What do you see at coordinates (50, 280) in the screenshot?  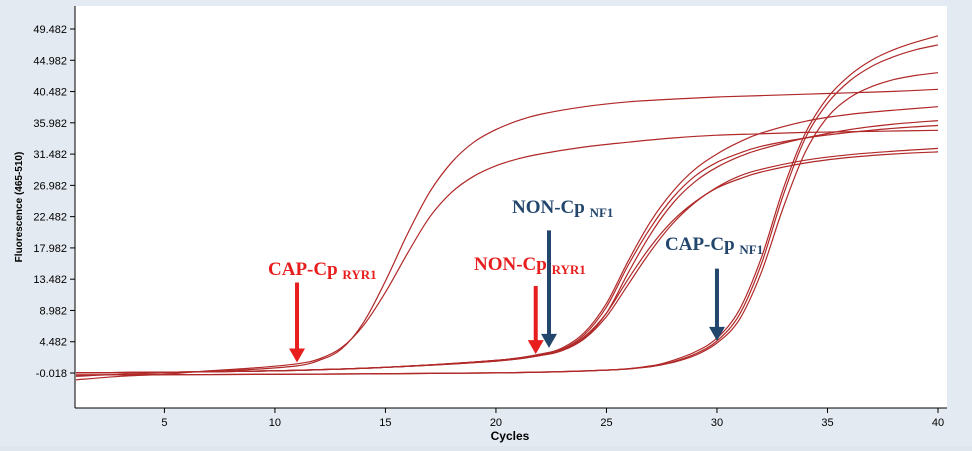 I see `y-tick-label: 13.482` at bounding box center [50, 280].